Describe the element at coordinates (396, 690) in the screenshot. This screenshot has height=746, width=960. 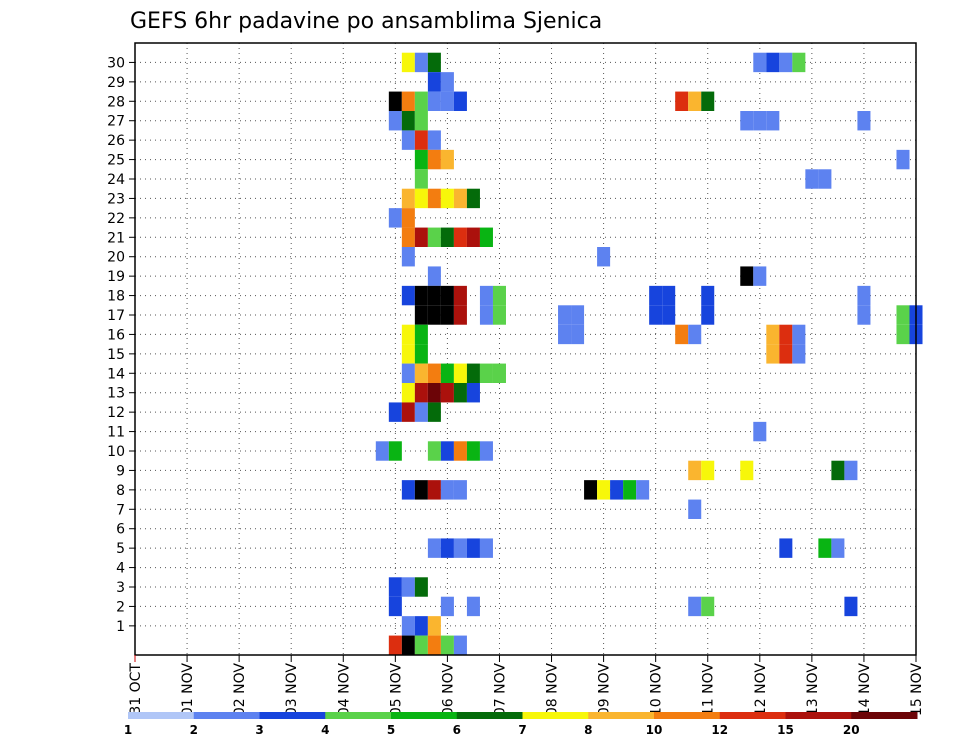
I see `x-tick-label: 05 NOV` at that location.